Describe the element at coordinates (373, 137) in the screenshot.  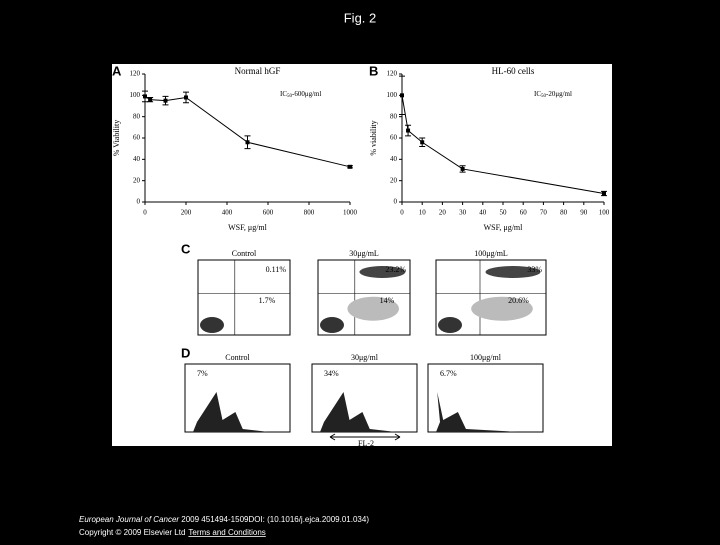
I see `y-axis-label: % viability` at that location.